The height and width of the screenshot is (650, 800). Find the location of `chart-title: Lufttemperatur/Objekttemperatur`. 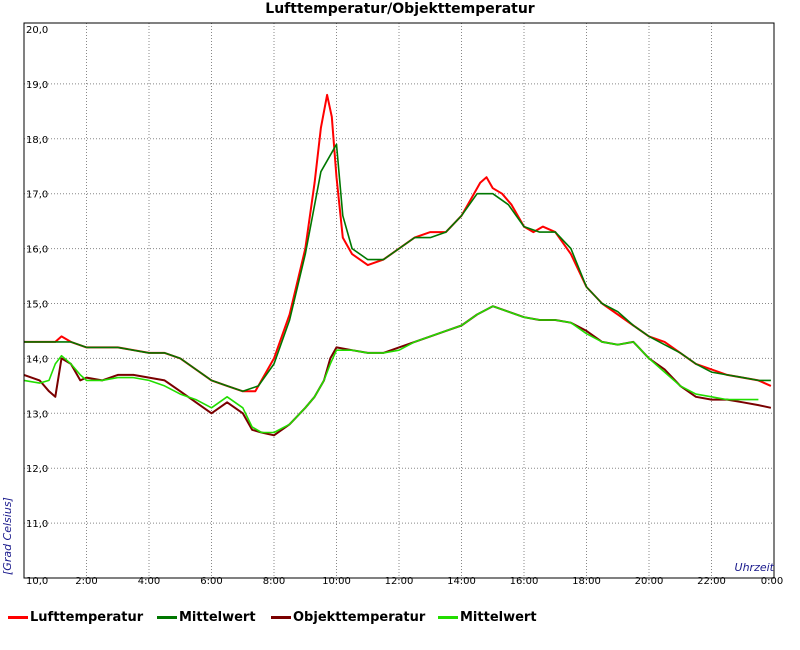

chart-title: Lufttemperatur/Objekttemperatur is located at coordinates (400, 9).